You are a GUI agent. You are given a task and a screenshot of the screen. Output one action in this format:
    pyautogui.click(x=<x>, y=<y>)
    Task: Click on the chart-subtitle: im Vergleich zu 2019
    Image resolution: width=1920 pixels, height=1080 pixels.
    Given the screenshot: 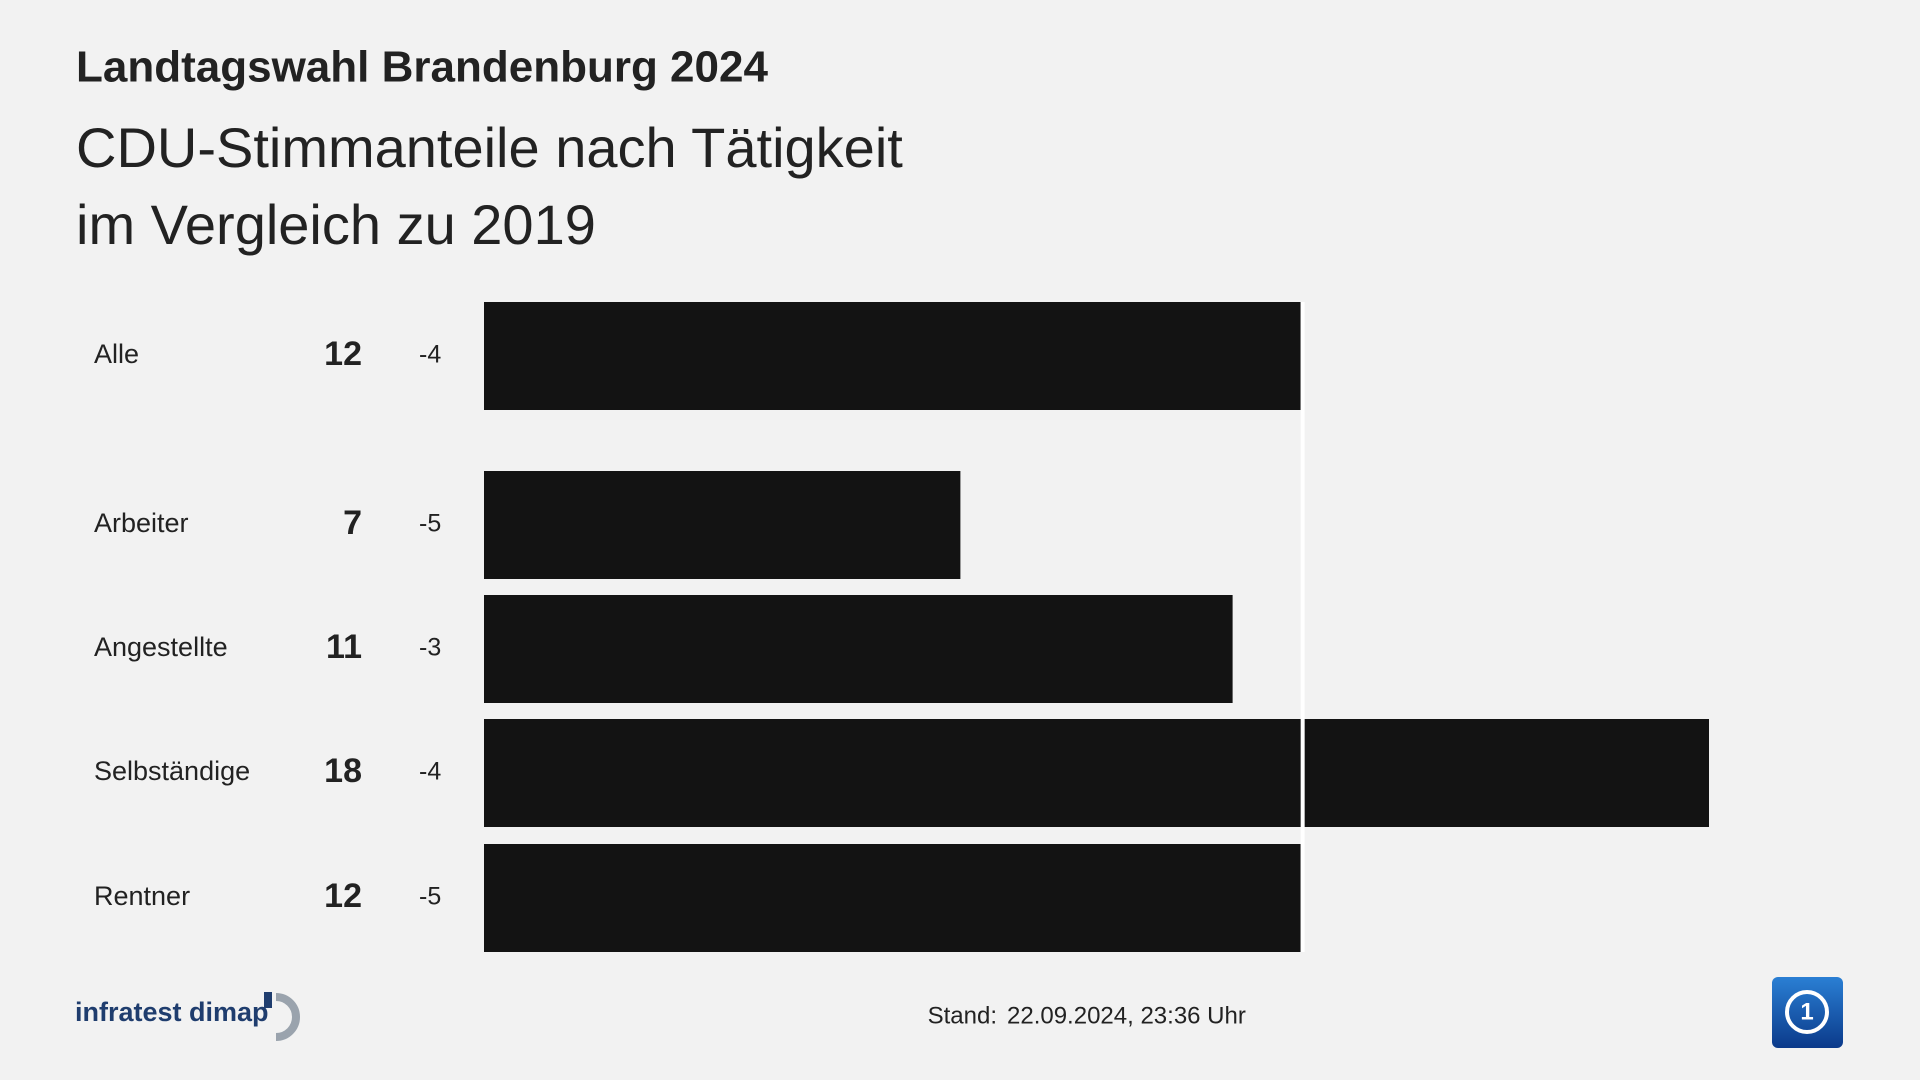 What is the action you would take?
    pyautogui.click(x=336, y=224)
    